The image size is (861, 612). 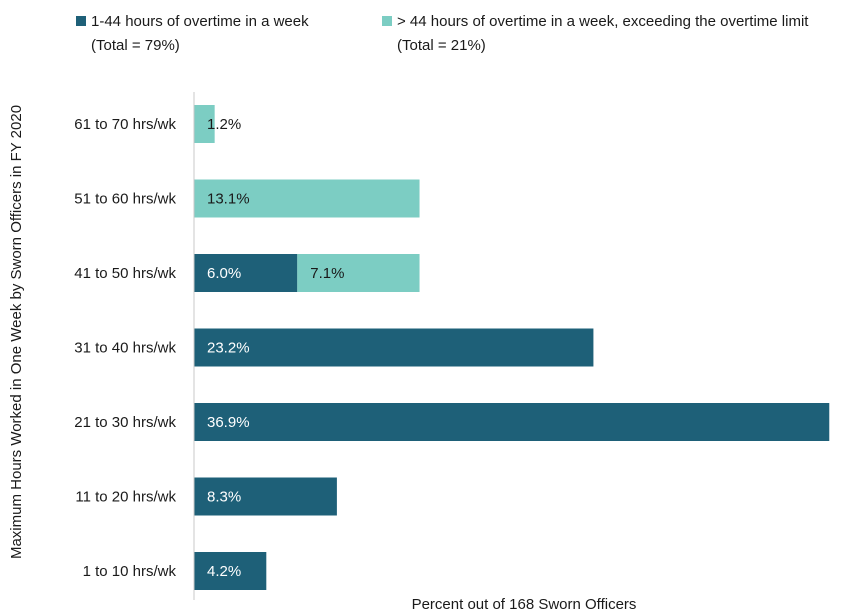 What do you see at coordinates (327, 273) in the screenshot?
I see `bar-data-label: 7.1%` at bounding box center [327, 273].